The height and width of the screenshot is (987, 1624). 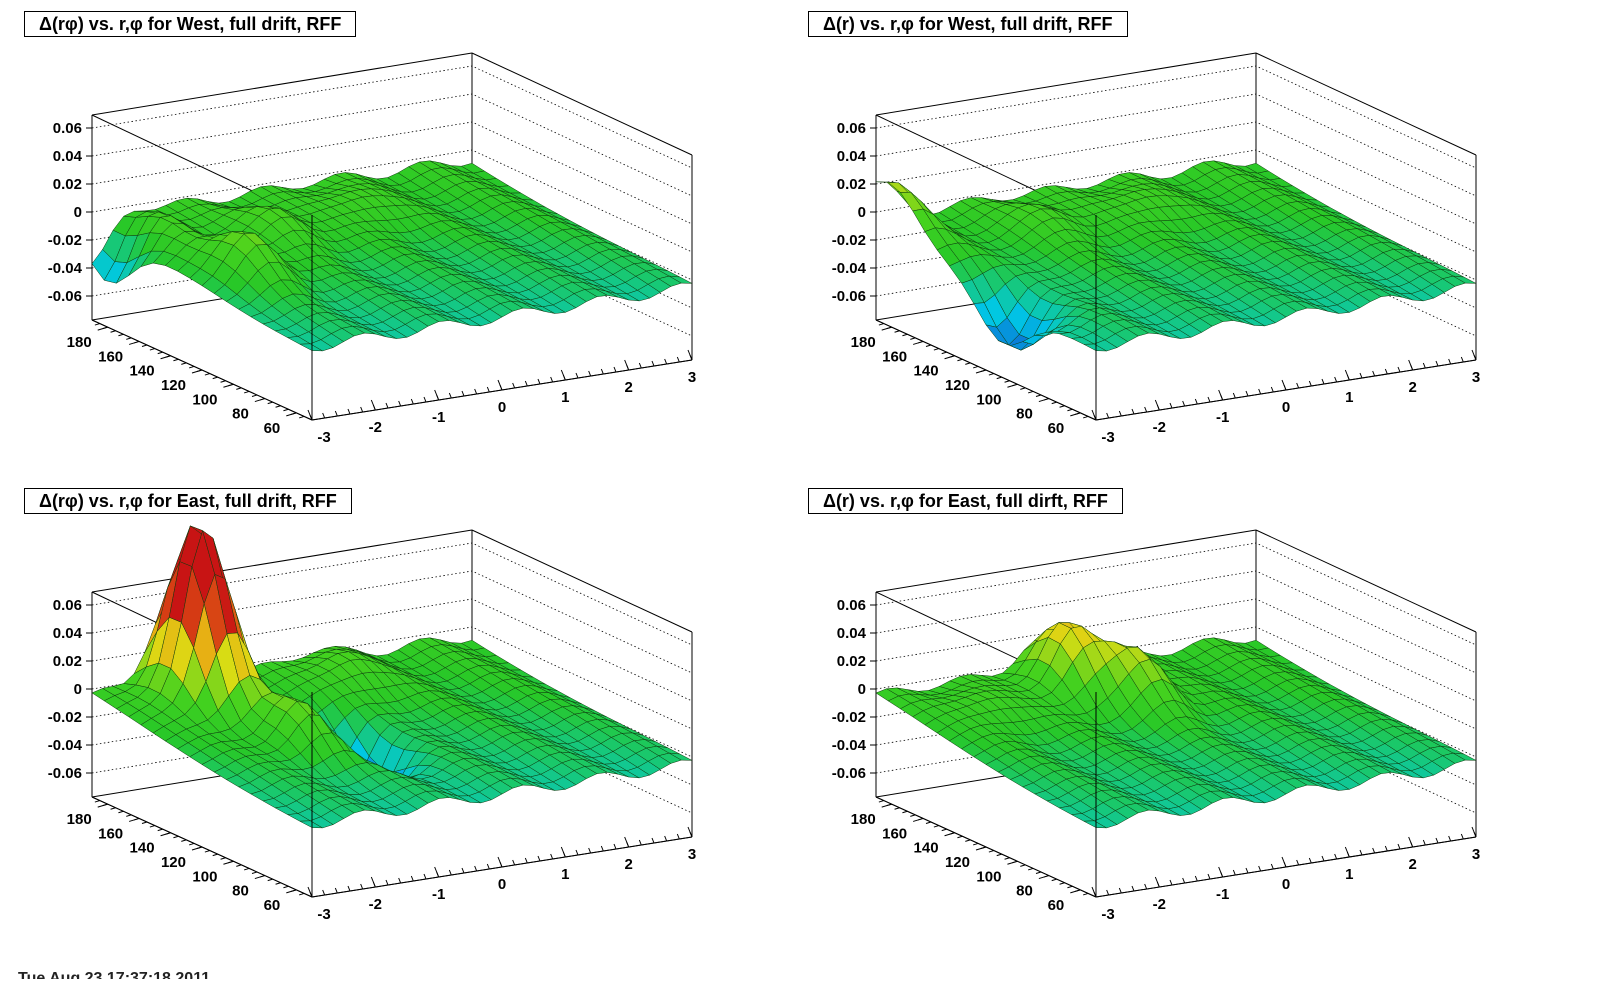 What do you see at coordinates (375, 427) in the screenshot?
I see `phi-tick-label: -2` at bounding box center [375, 427].